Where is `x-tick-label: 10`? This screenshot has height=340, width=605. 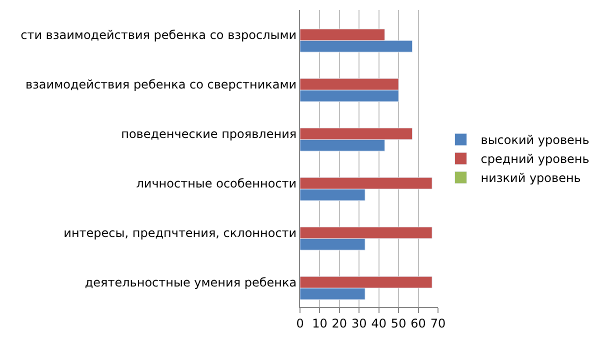
x-tick-label: 10 is located at coordinates (320, 323).